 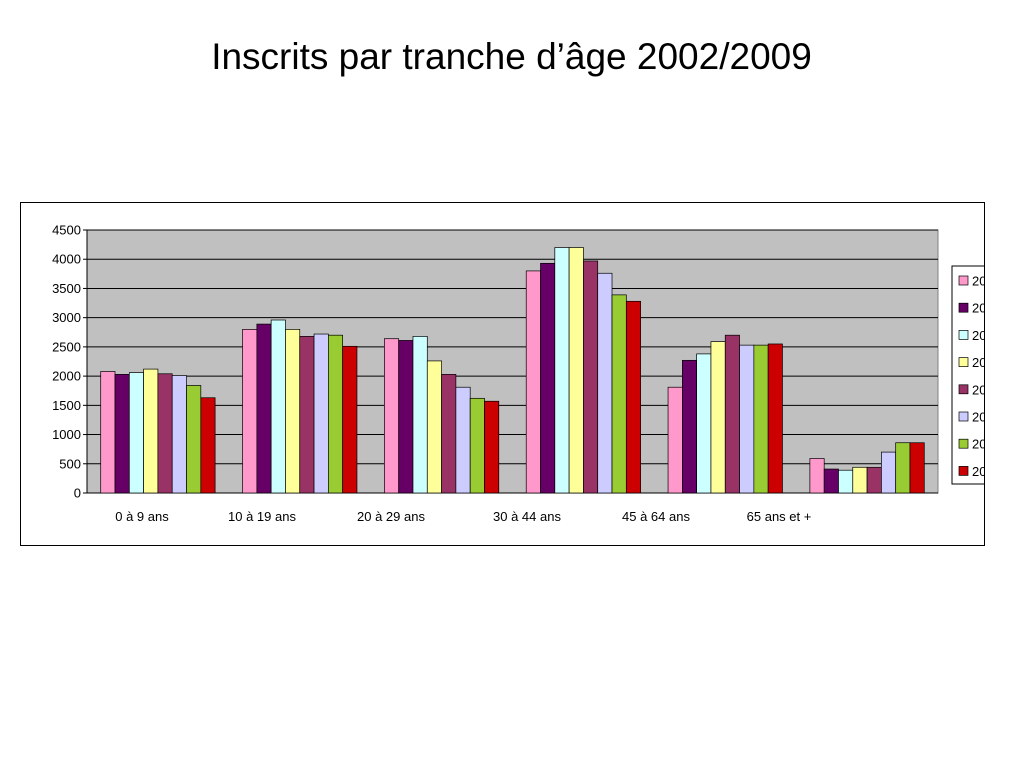 What do you see at coordinates (656, 516) in the screenshot?
I see `x-category-label: 45 à 64 ans` at bounding box center [656, 516].